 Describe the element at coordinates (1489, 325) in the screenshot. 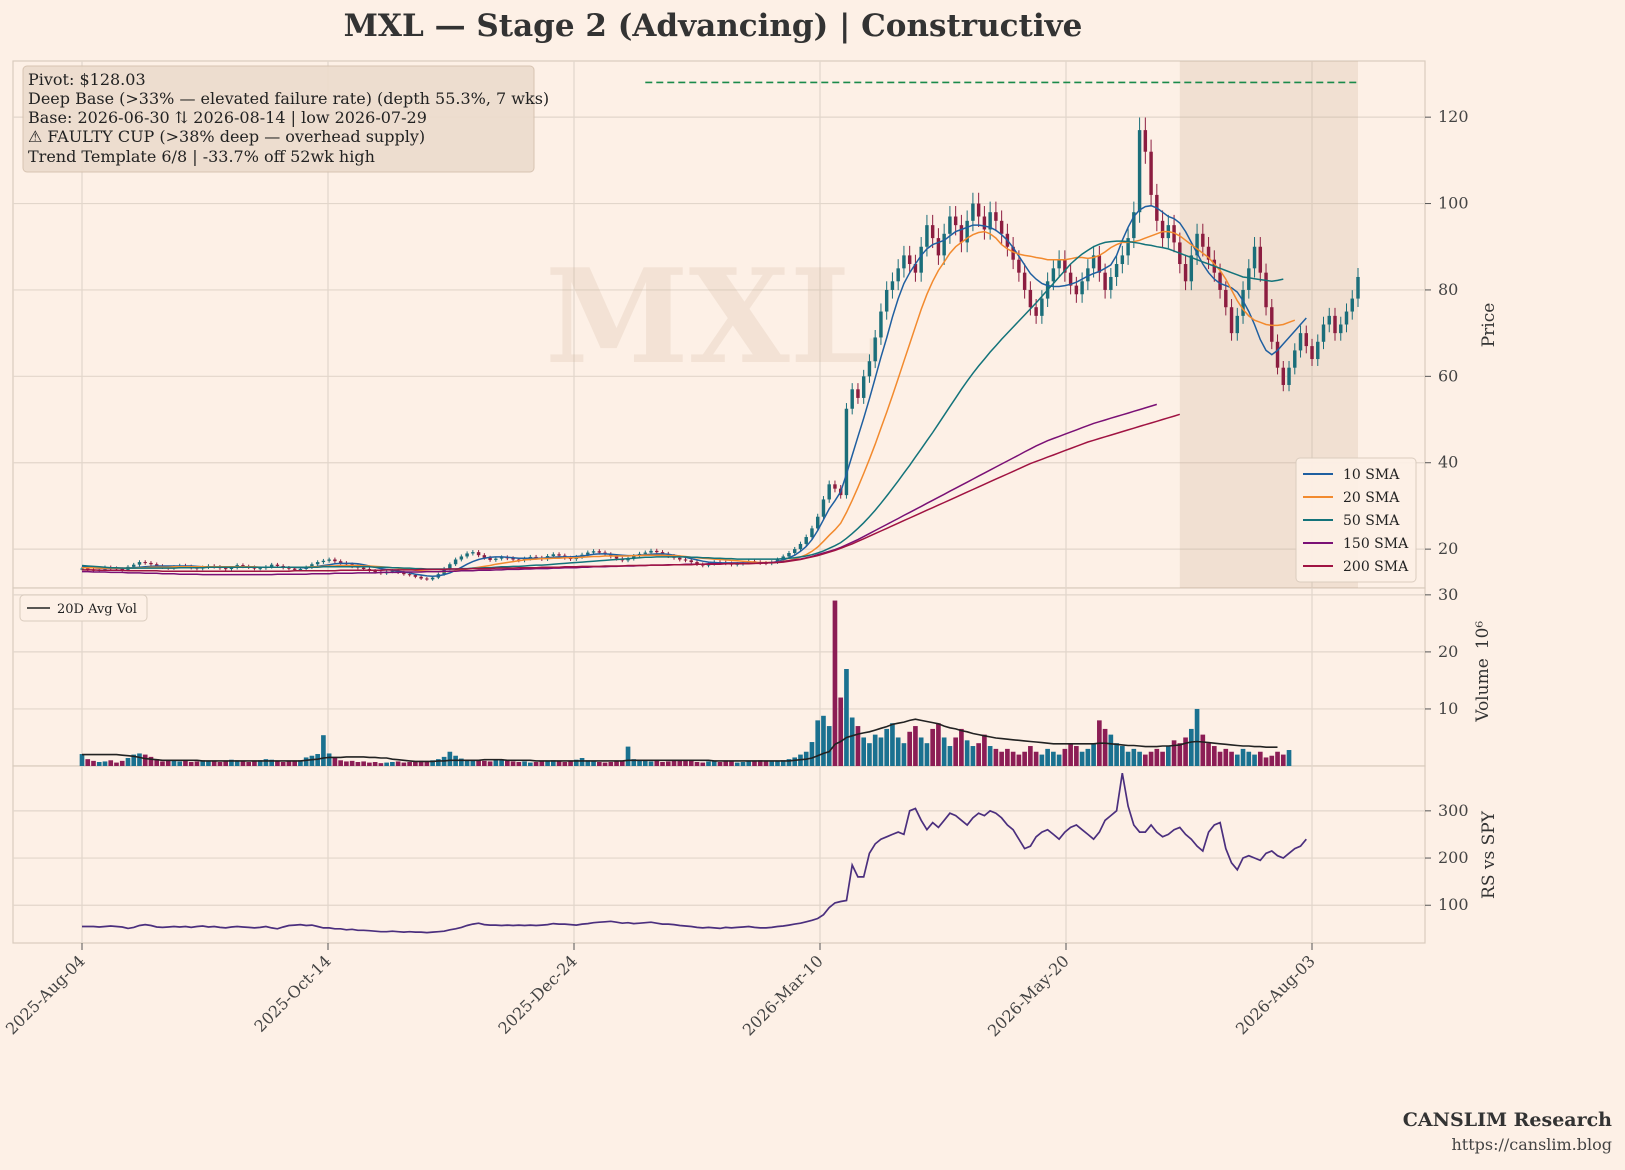

I see `price-axis-label: Price` at that location.